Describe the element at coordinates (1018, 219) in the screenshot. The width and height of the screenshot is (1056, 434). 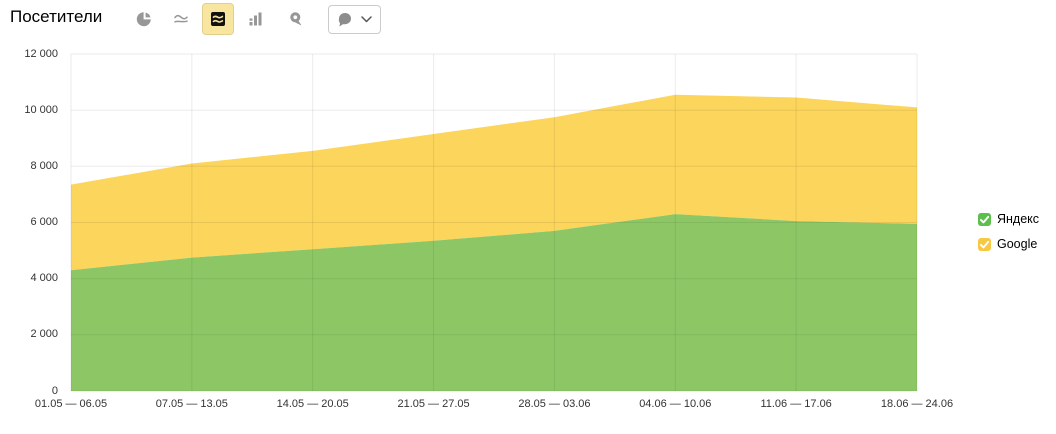
I see `legend-label: Яндекс` at that location.